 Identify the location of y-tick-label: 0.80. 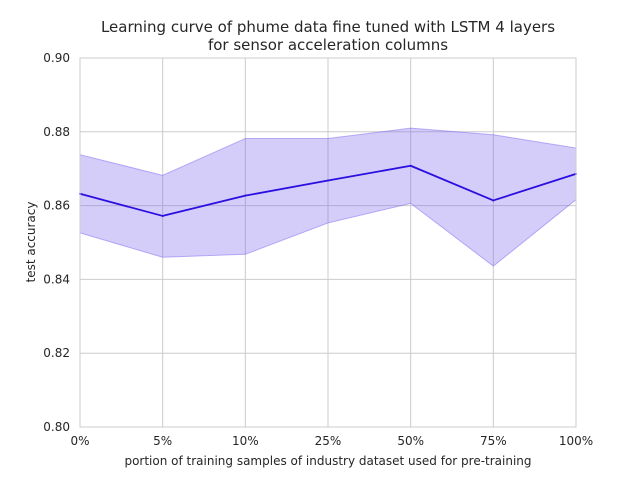
(56, 427).